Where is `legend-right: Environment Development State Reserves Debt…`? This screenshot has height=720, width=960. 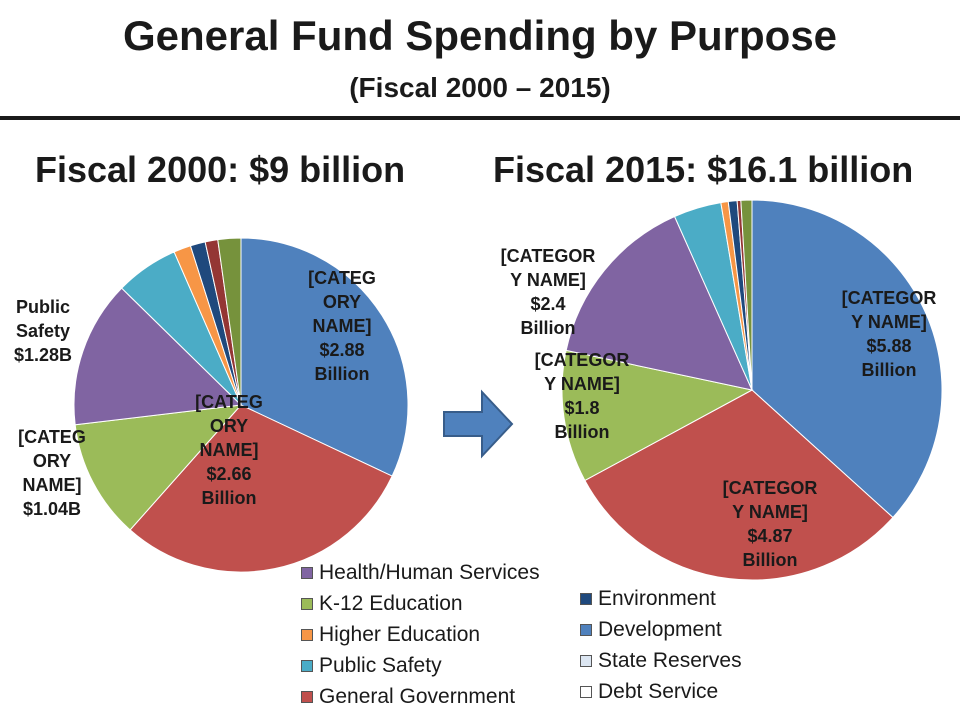 legend-right: Environment Development State Reserves Debt… is located at coordinates (661, 645).